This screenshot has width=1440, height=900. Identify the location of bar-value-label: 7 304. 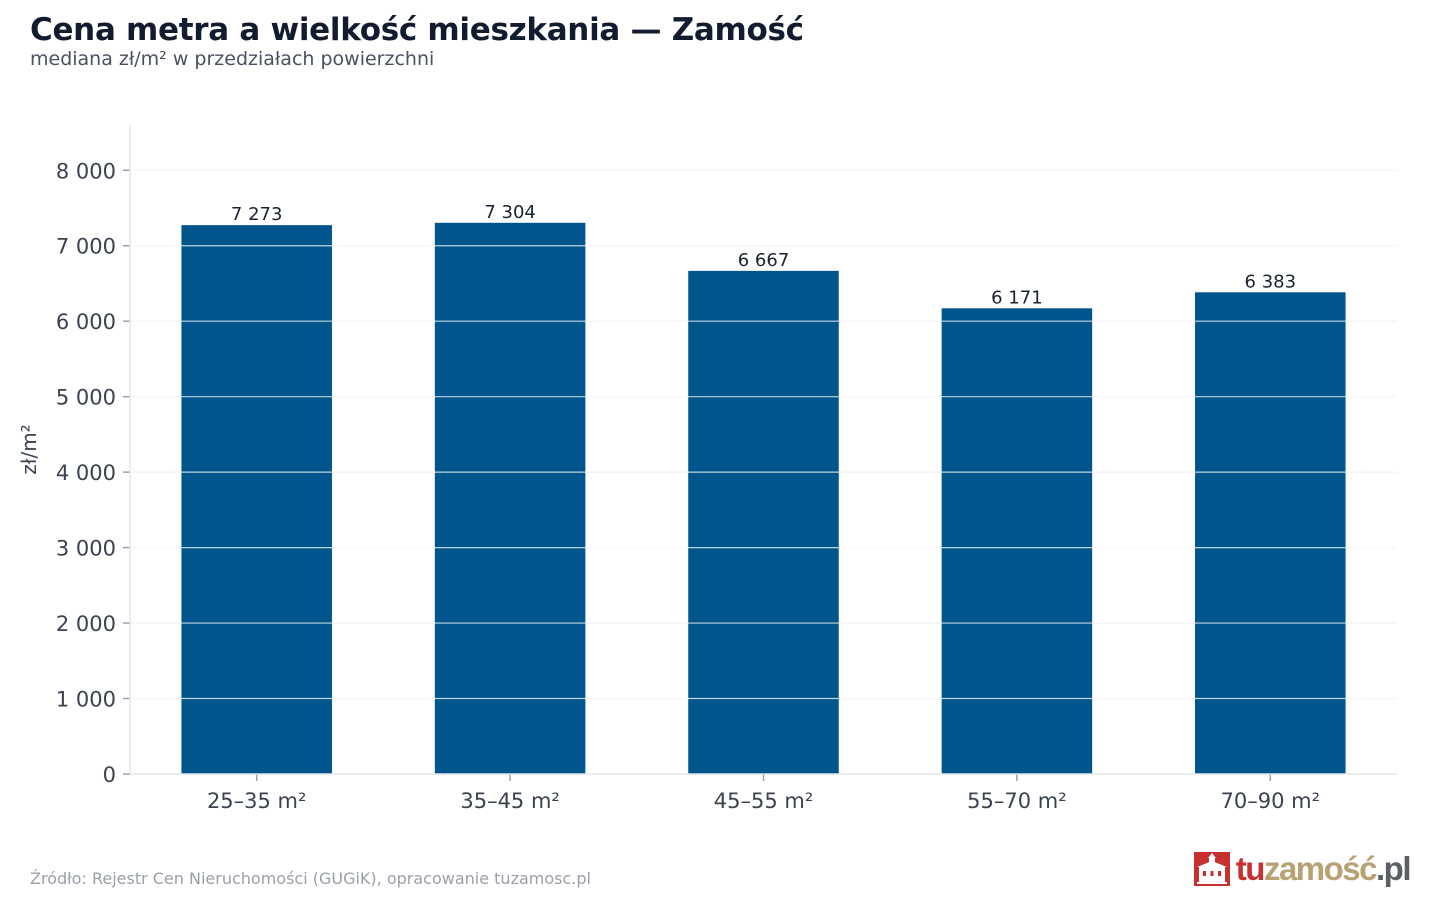
(510, 212).